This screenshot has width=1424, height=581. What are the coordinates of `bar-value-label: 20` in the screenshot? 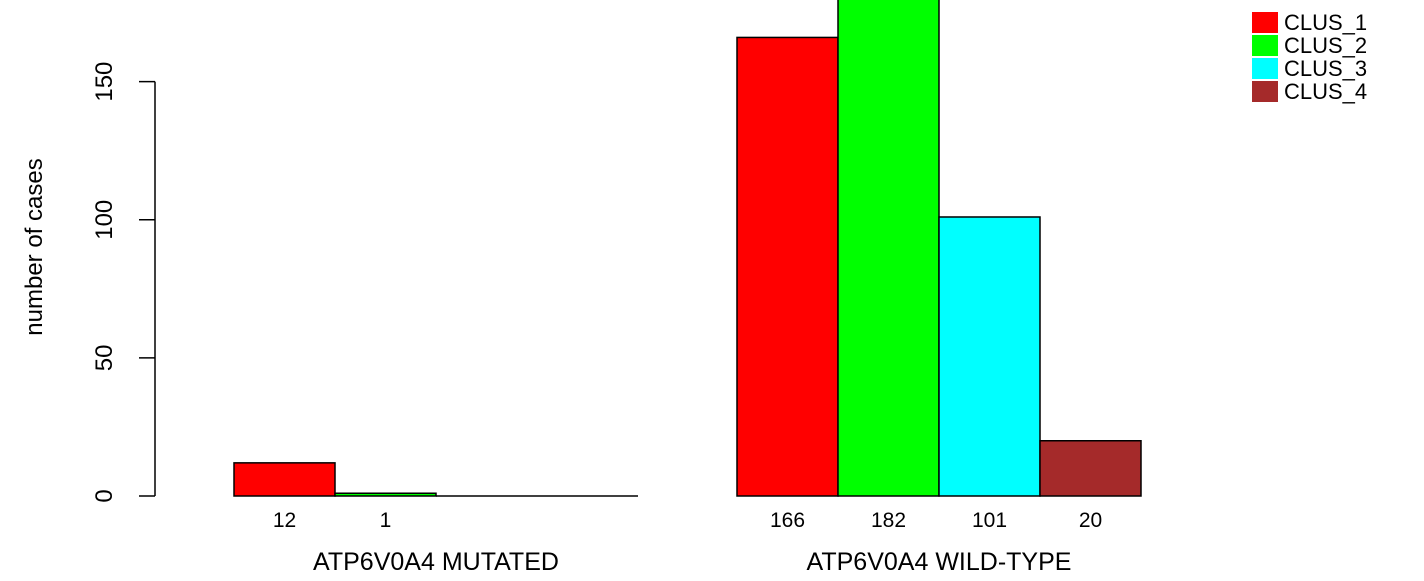 It's located at (1090, 520).